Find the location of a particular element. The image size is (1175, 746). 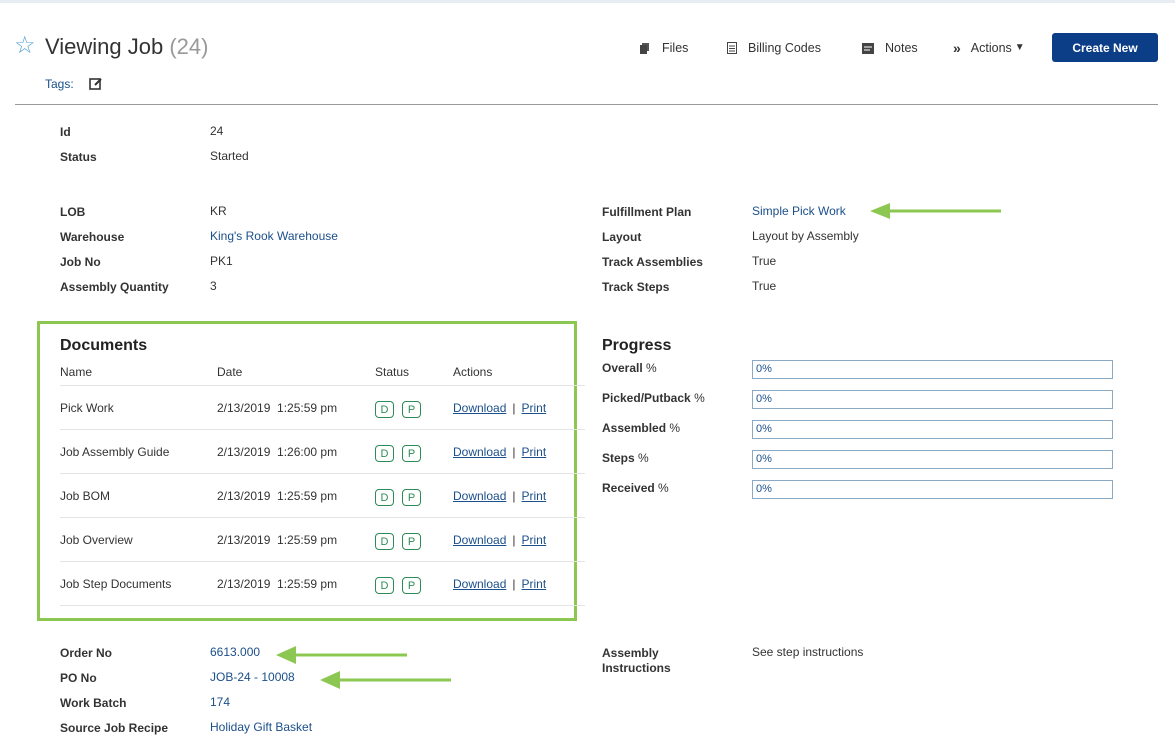

annotation-arrow-fulfillment is located at coordinates (935, 211).